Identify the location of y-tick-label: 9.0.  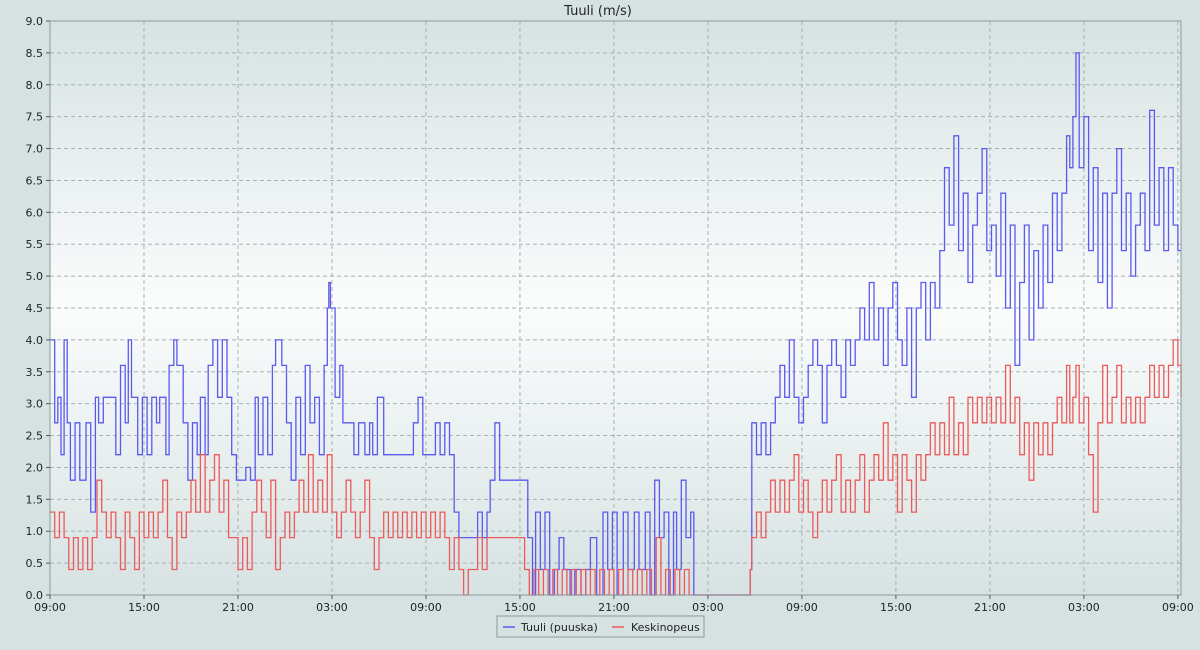
(35, 21).